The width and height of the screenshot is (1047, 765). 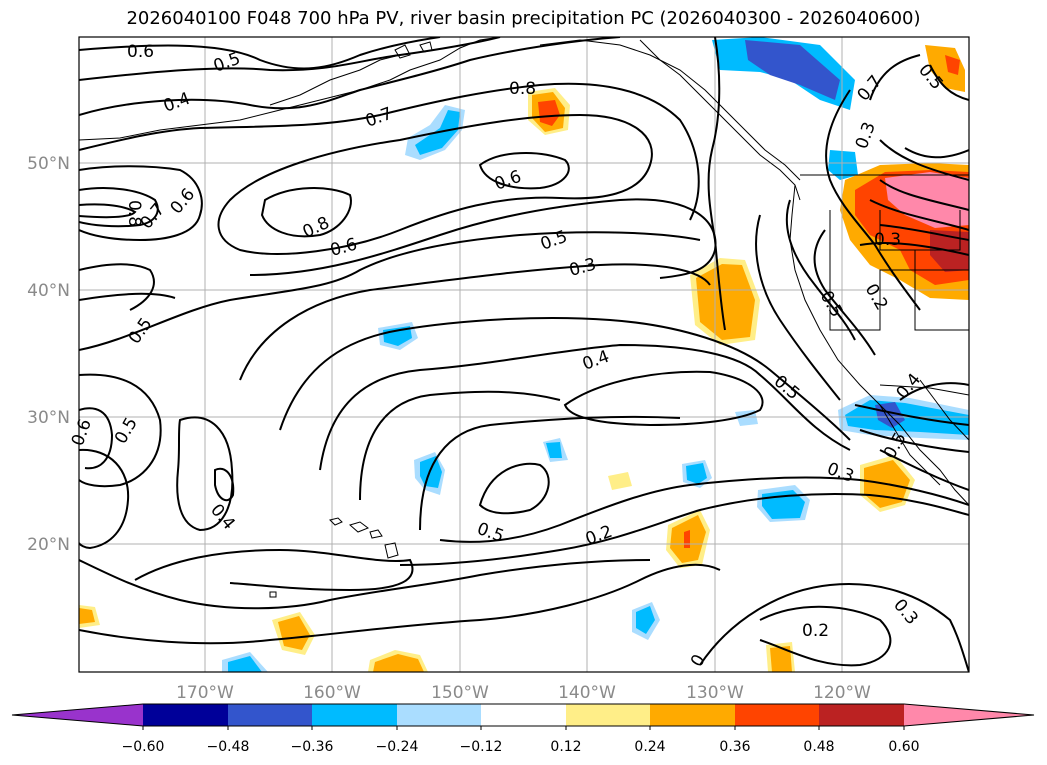 I want to click on lon-tick-label: 170°W, so click(x=205, y=693).